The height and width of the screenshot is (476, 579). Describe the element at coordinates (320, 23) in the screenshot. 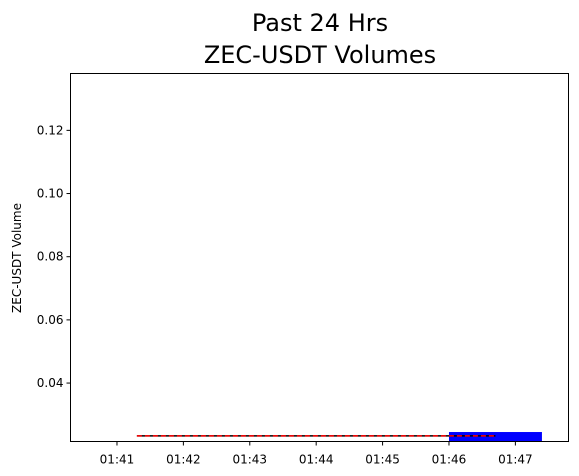

I see `chart-title-line-1: Past 24 Hrs` at that location.